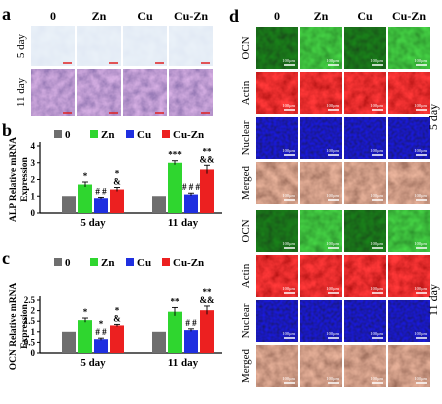 This screenshot has width=442, height=404. Describe the element at coordinates (433, 300) in the screenshot. I see `panel-d-day-label: 11 day` at that location.